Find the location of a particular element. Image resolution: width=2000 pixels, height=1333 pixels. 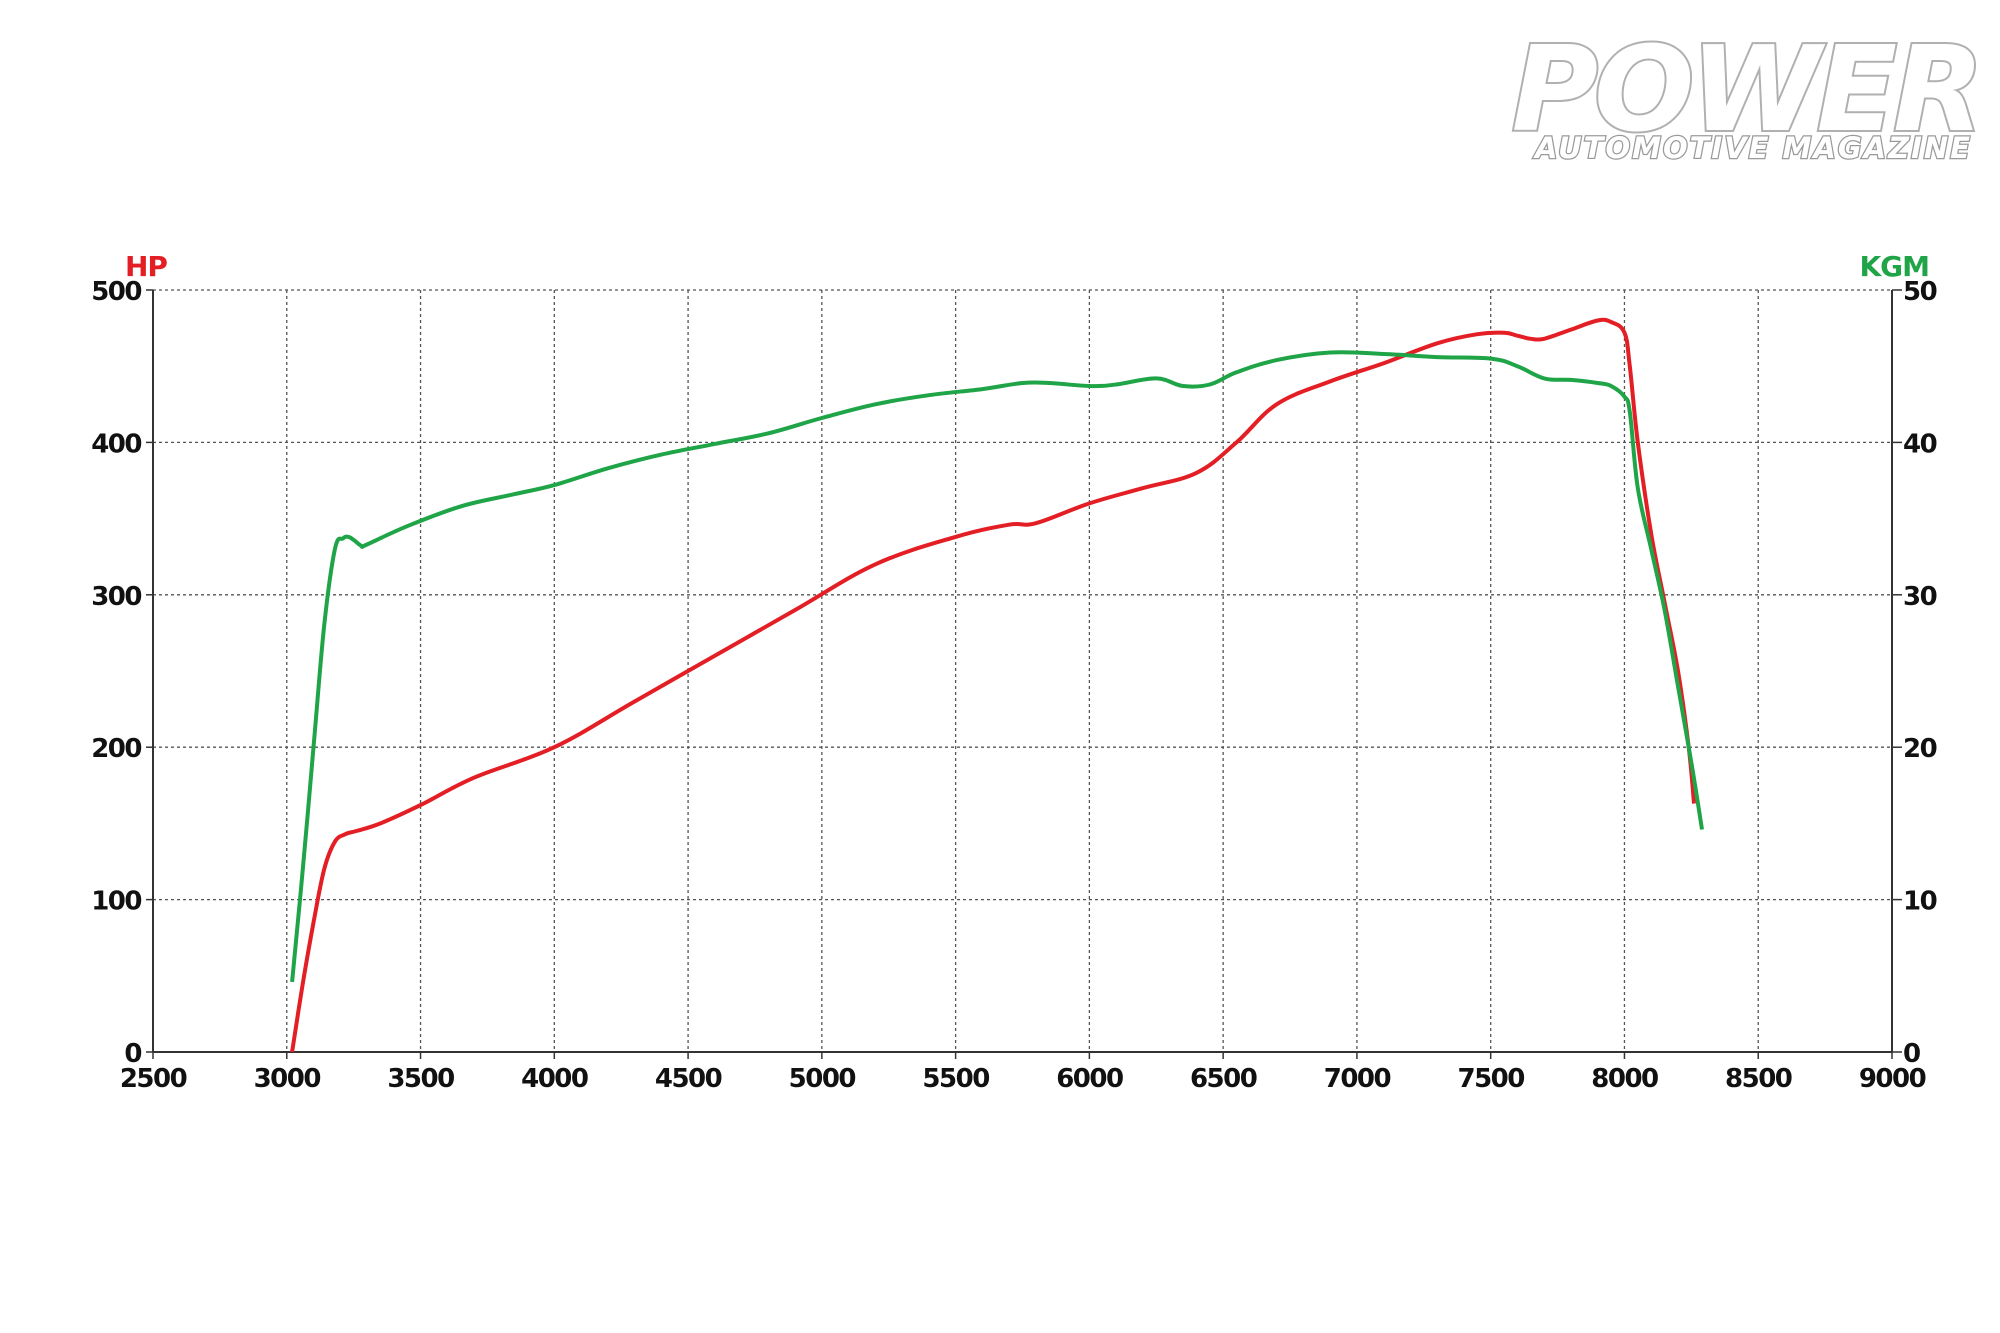

x-tick-label-5000: 5000 is located at coordinates (822, 1079).